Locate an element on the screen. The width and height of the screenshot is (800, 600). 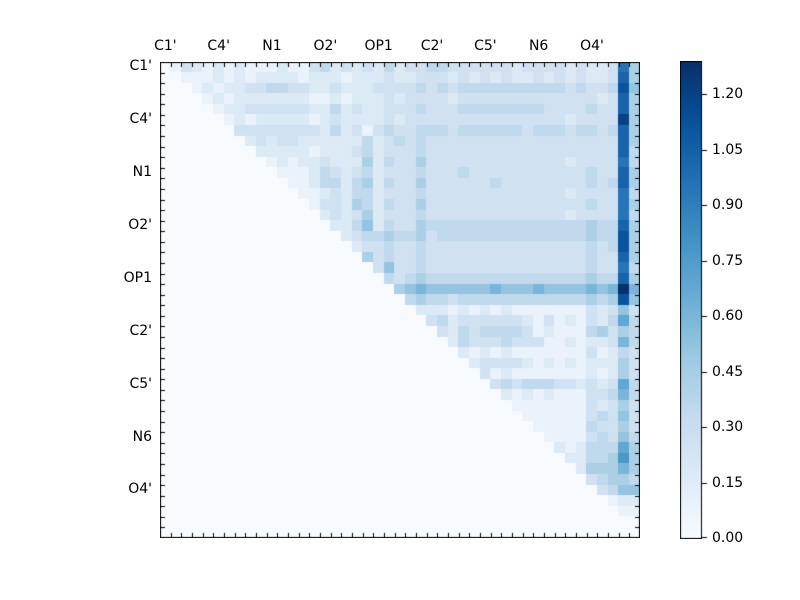
x-axis-tick-label: N1 is located at coordinates (272, 46).